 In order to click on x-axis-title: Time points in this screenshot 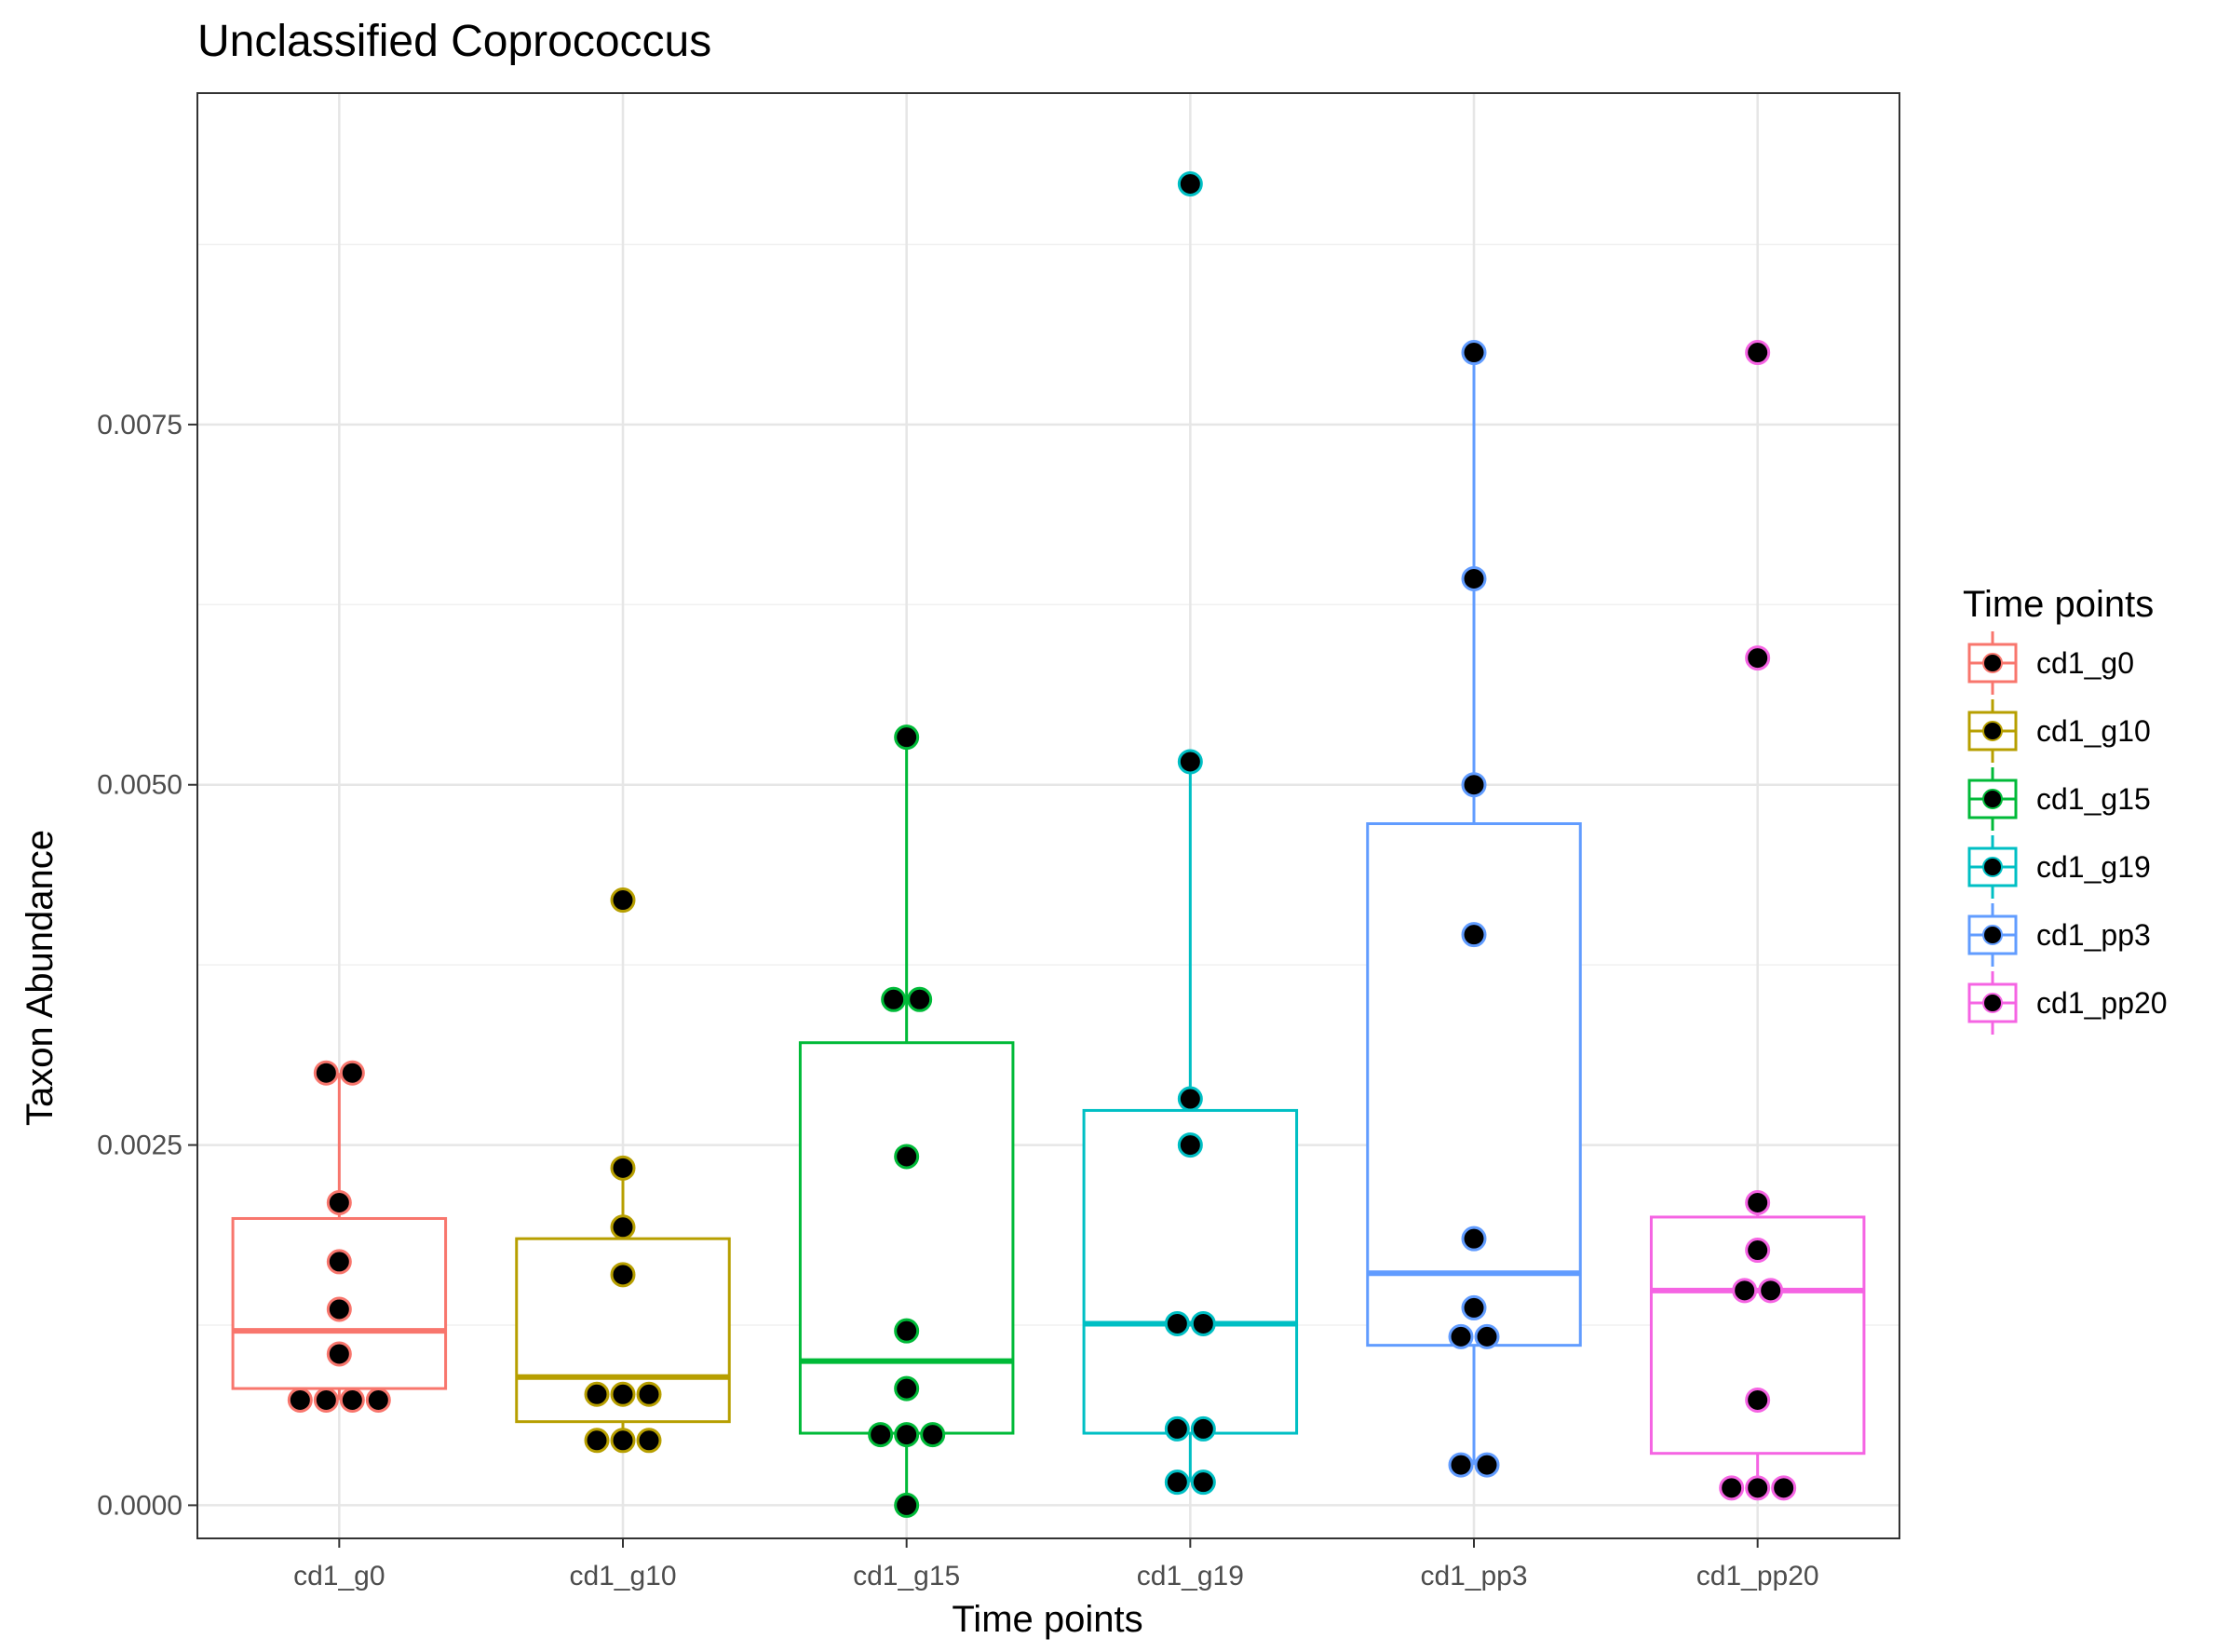, I will do `click(1047, 1619)`.